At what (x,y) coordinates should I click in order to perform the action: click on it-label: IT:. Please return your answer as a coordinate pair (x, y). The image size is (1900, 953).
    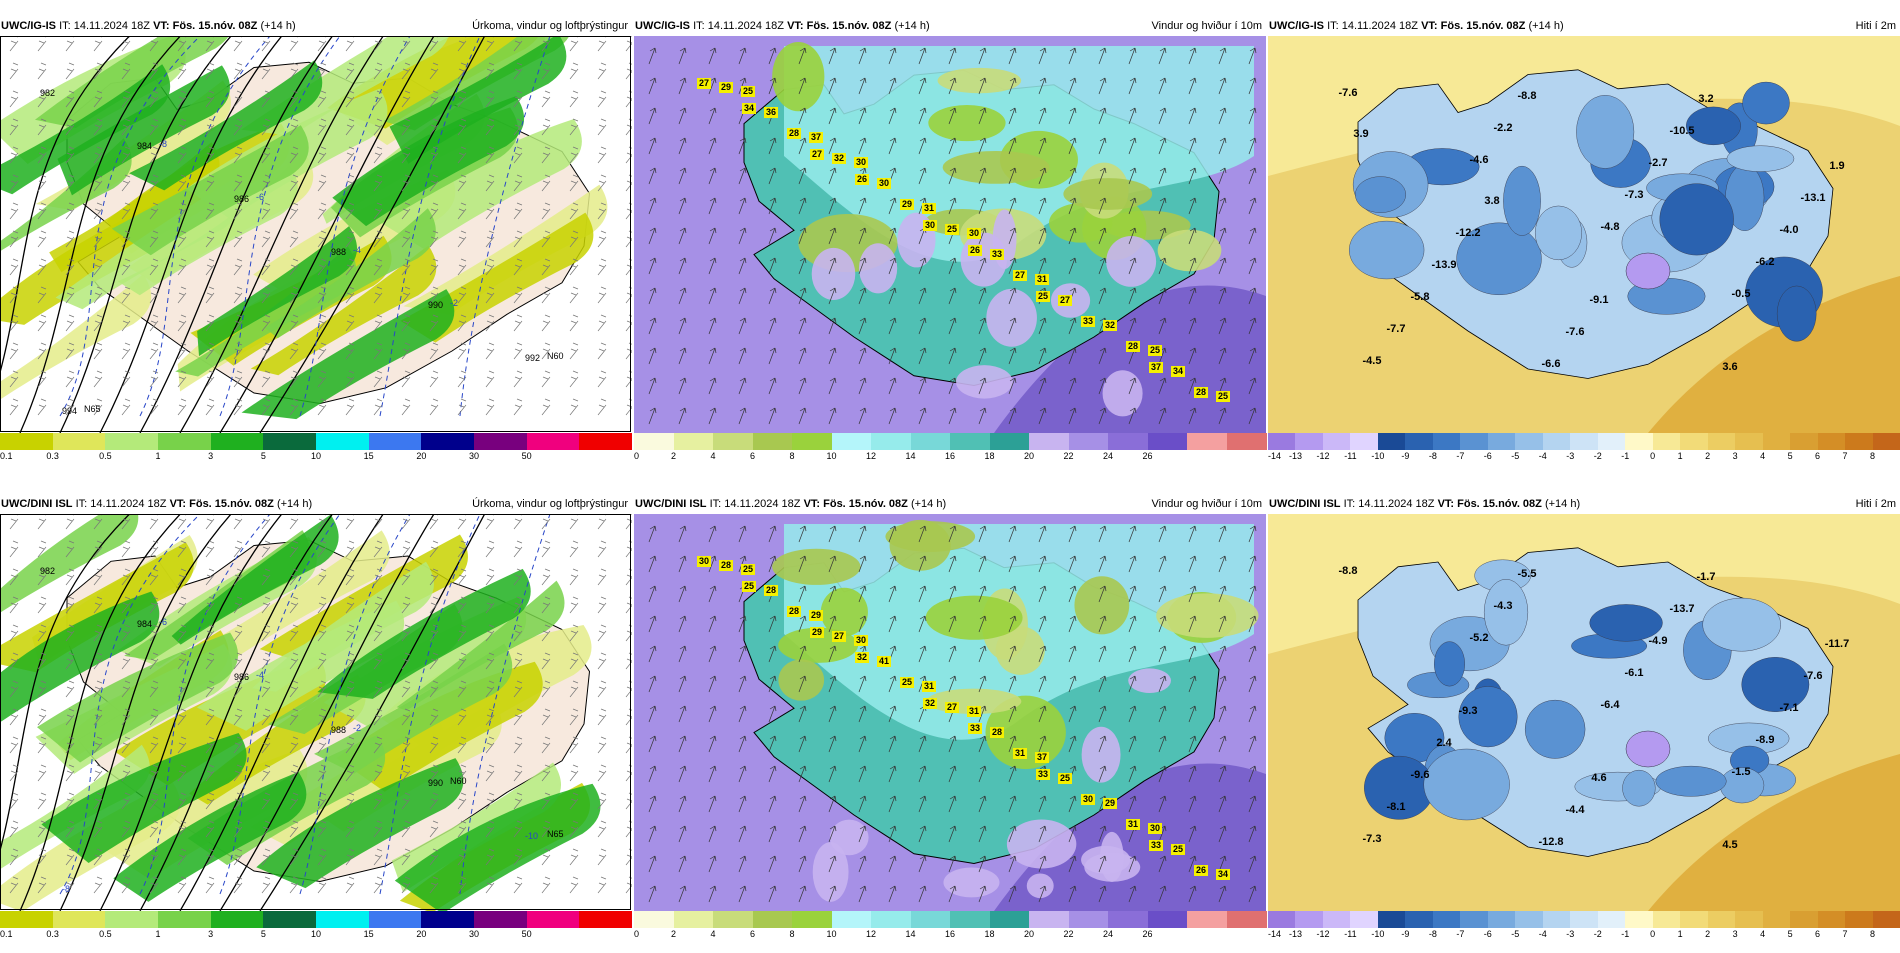
    Looking at the image, I should click on (699, 26).